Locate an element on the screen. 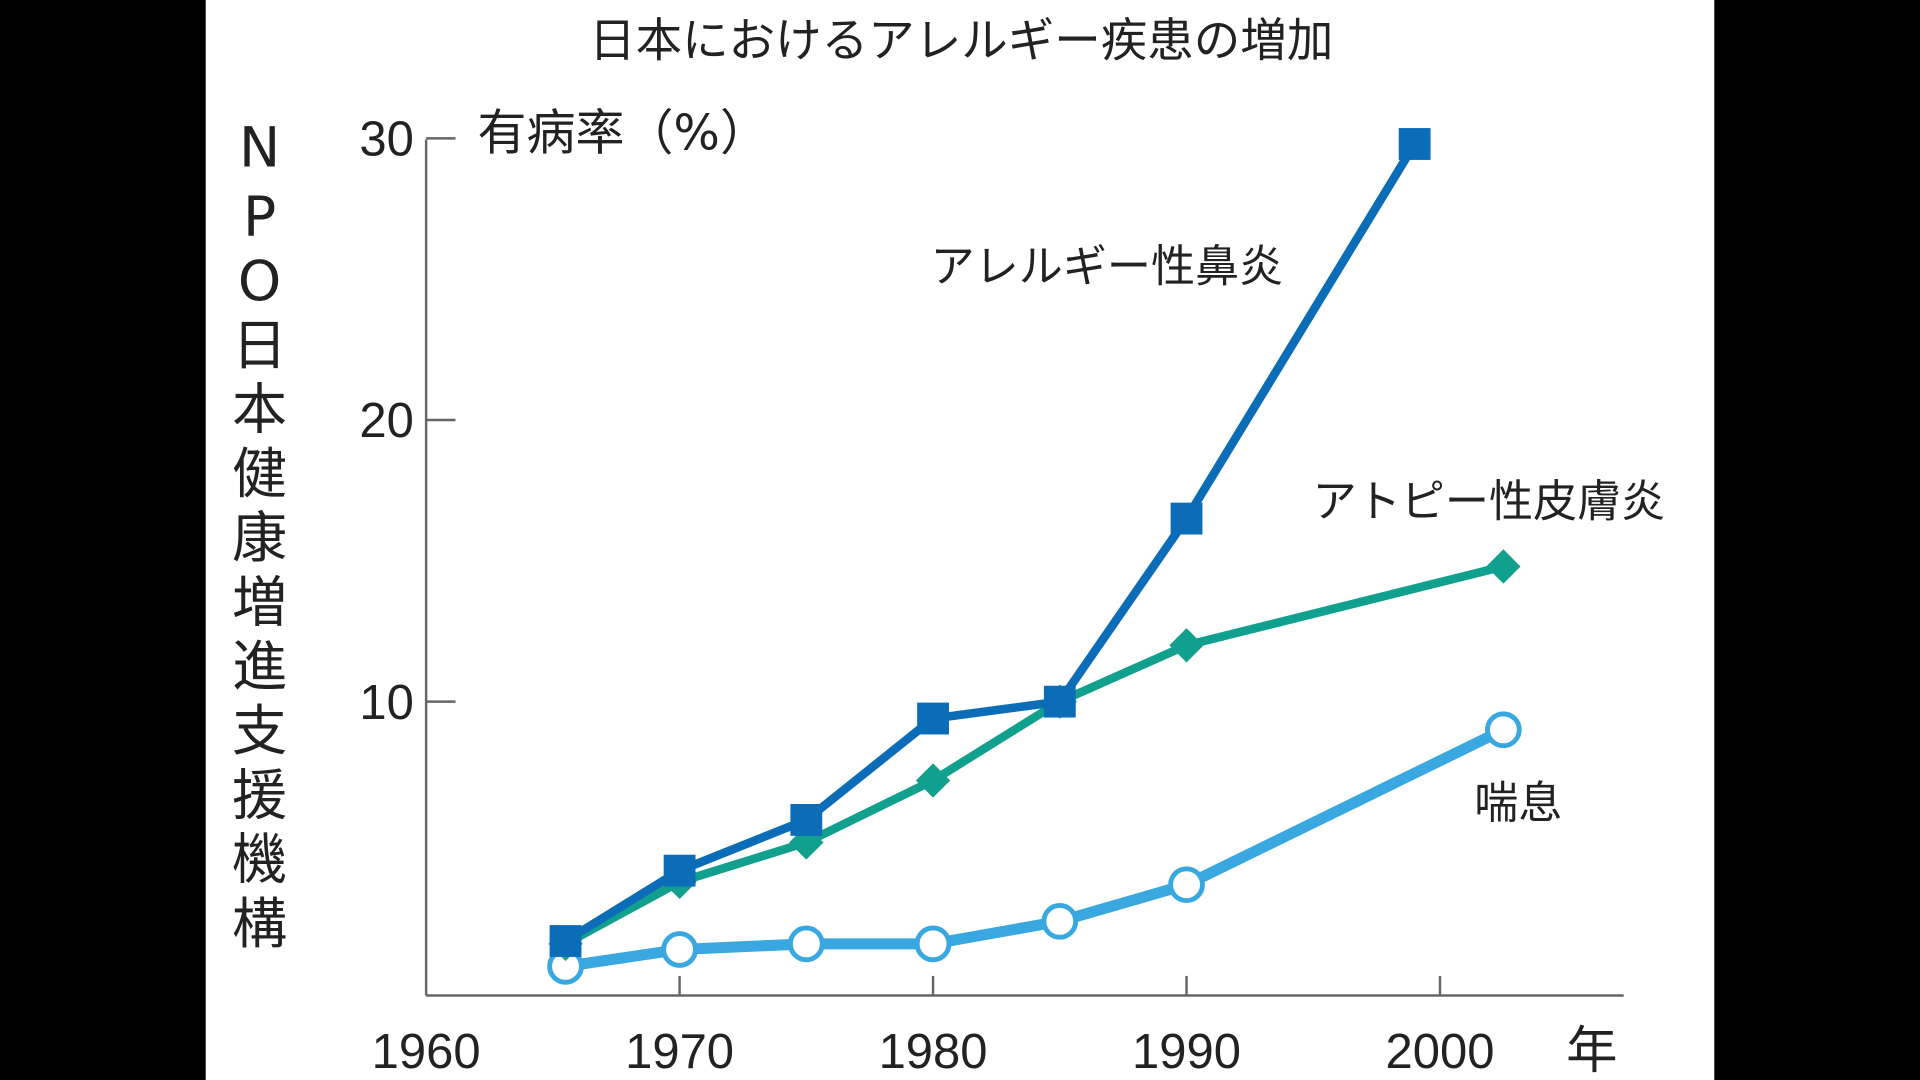  x-axis-label: 年 is located at coordinates (1591, 1050).